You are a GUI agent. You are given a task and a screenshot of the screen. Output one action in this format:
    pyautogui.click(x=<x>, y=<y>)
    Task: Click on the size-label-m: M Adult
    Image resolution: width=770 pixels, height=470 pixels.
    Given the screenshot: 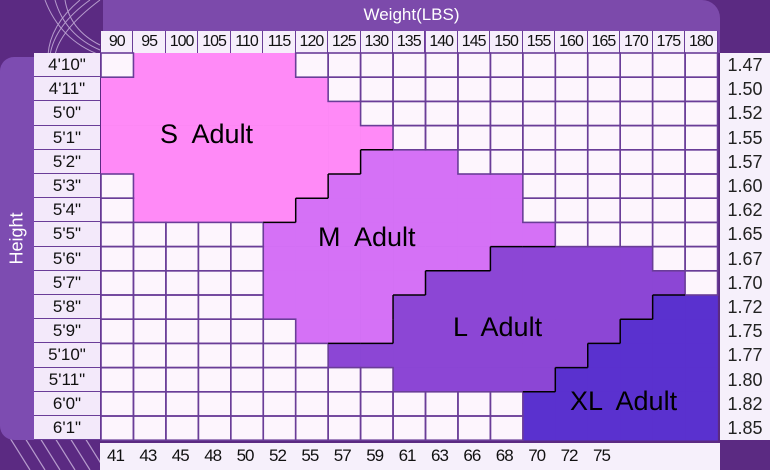 What is the action you would take?
    pyautogui.click(x=367, y=237)
    